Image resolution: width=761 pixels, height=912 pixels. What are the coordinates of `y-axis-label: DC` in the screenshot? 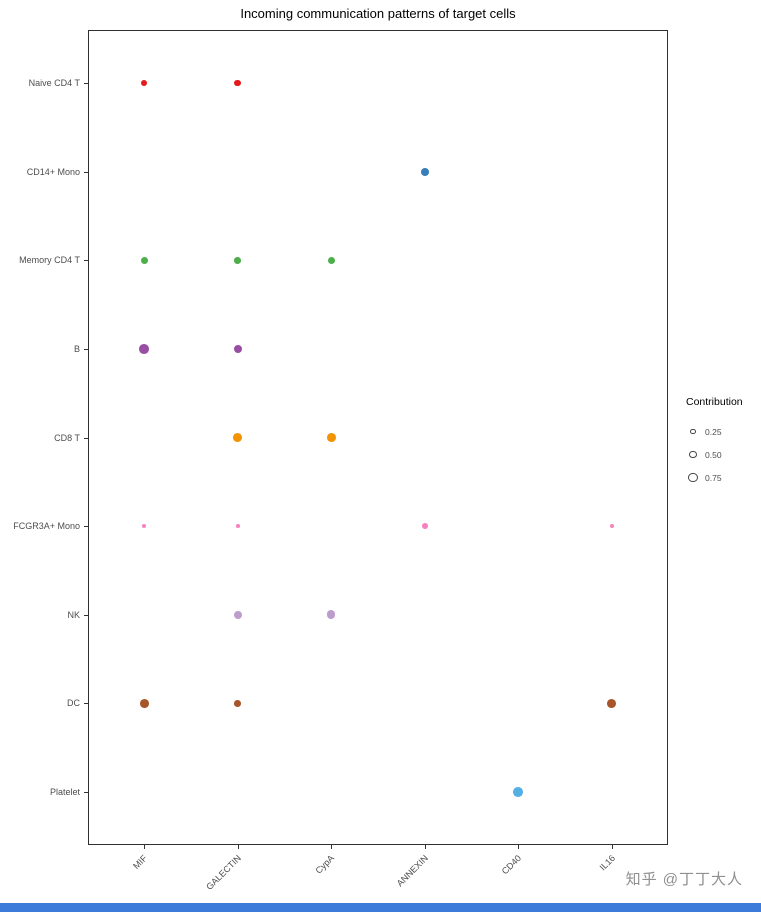 It's located at (73, 703).